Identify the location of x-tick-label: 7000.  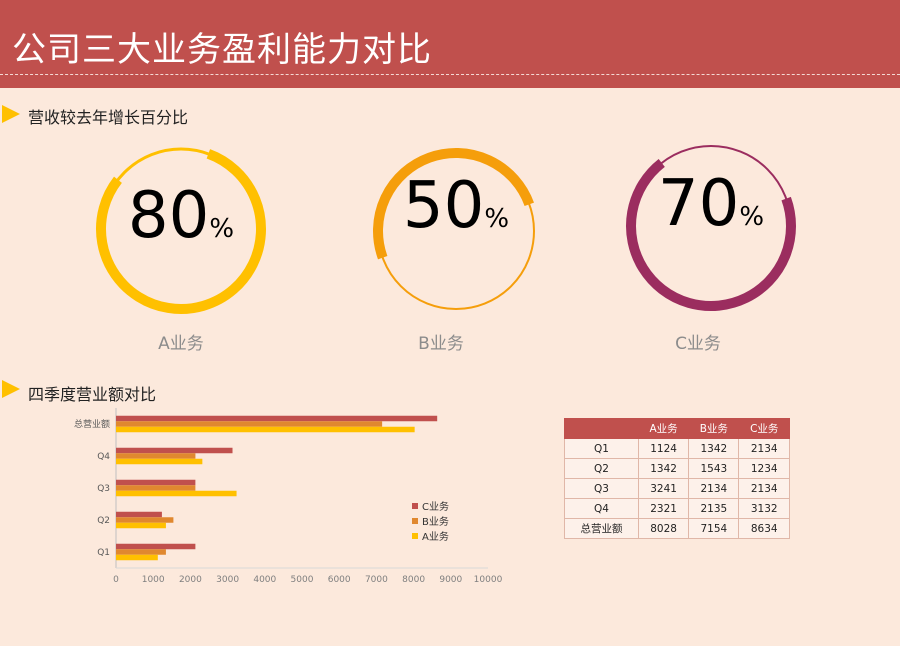
(376, 580).